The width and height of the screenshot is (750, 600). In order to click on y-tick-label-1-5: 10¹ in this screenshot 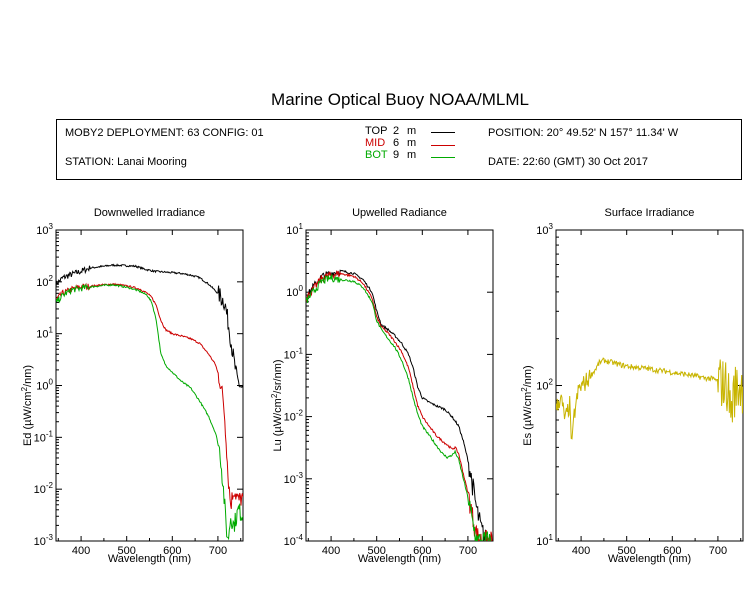, I will do `click(294, 229)`.